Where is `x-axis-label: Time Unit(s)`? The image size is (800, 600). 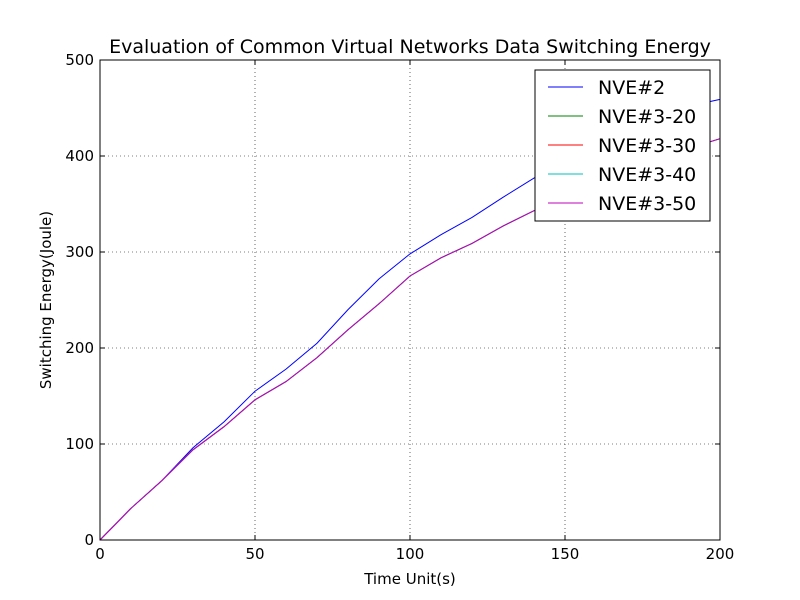
x-axis-label: Time Unit(s) is located at coordinates (409, 579).